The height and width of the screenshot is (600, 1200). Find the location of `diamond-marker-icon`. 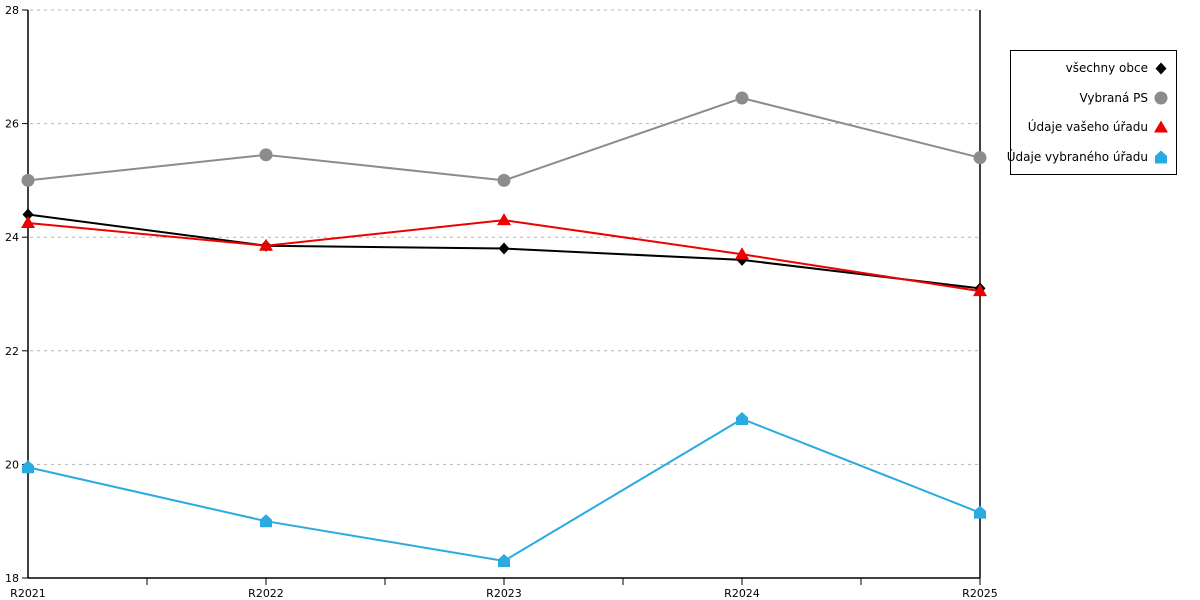

diamond-marker-icon is located at coordinates (1161, 68).